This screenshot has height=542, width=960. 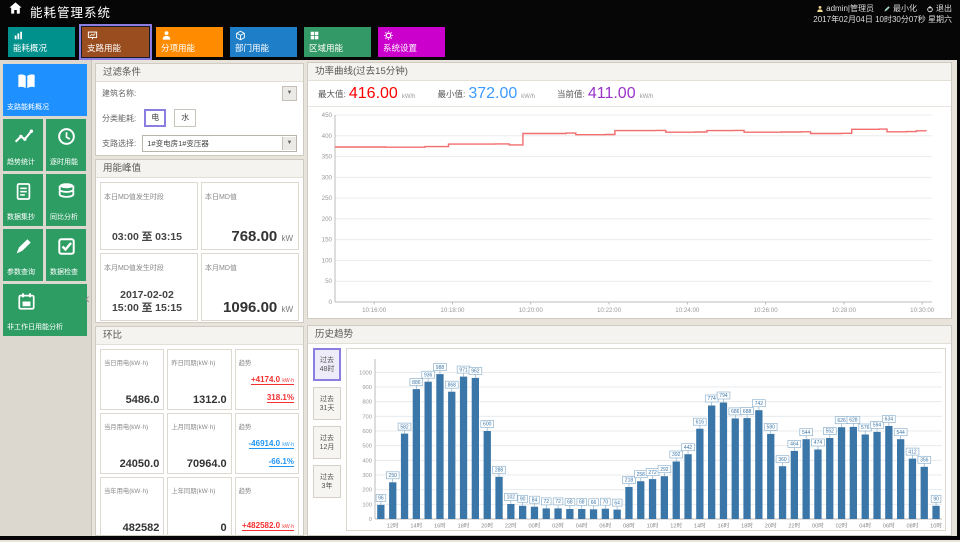 I want to click on category-electric-button: 电, so click(x=155, y=118).